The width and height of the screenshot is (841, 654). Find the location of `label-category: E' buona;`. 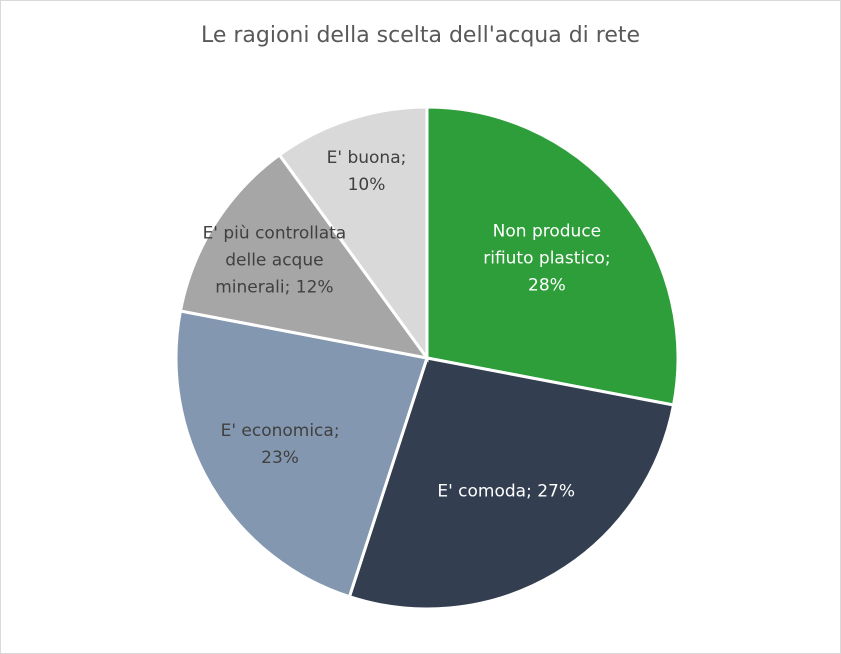

label-category: E' buona; is located at coordinates (366, 157).